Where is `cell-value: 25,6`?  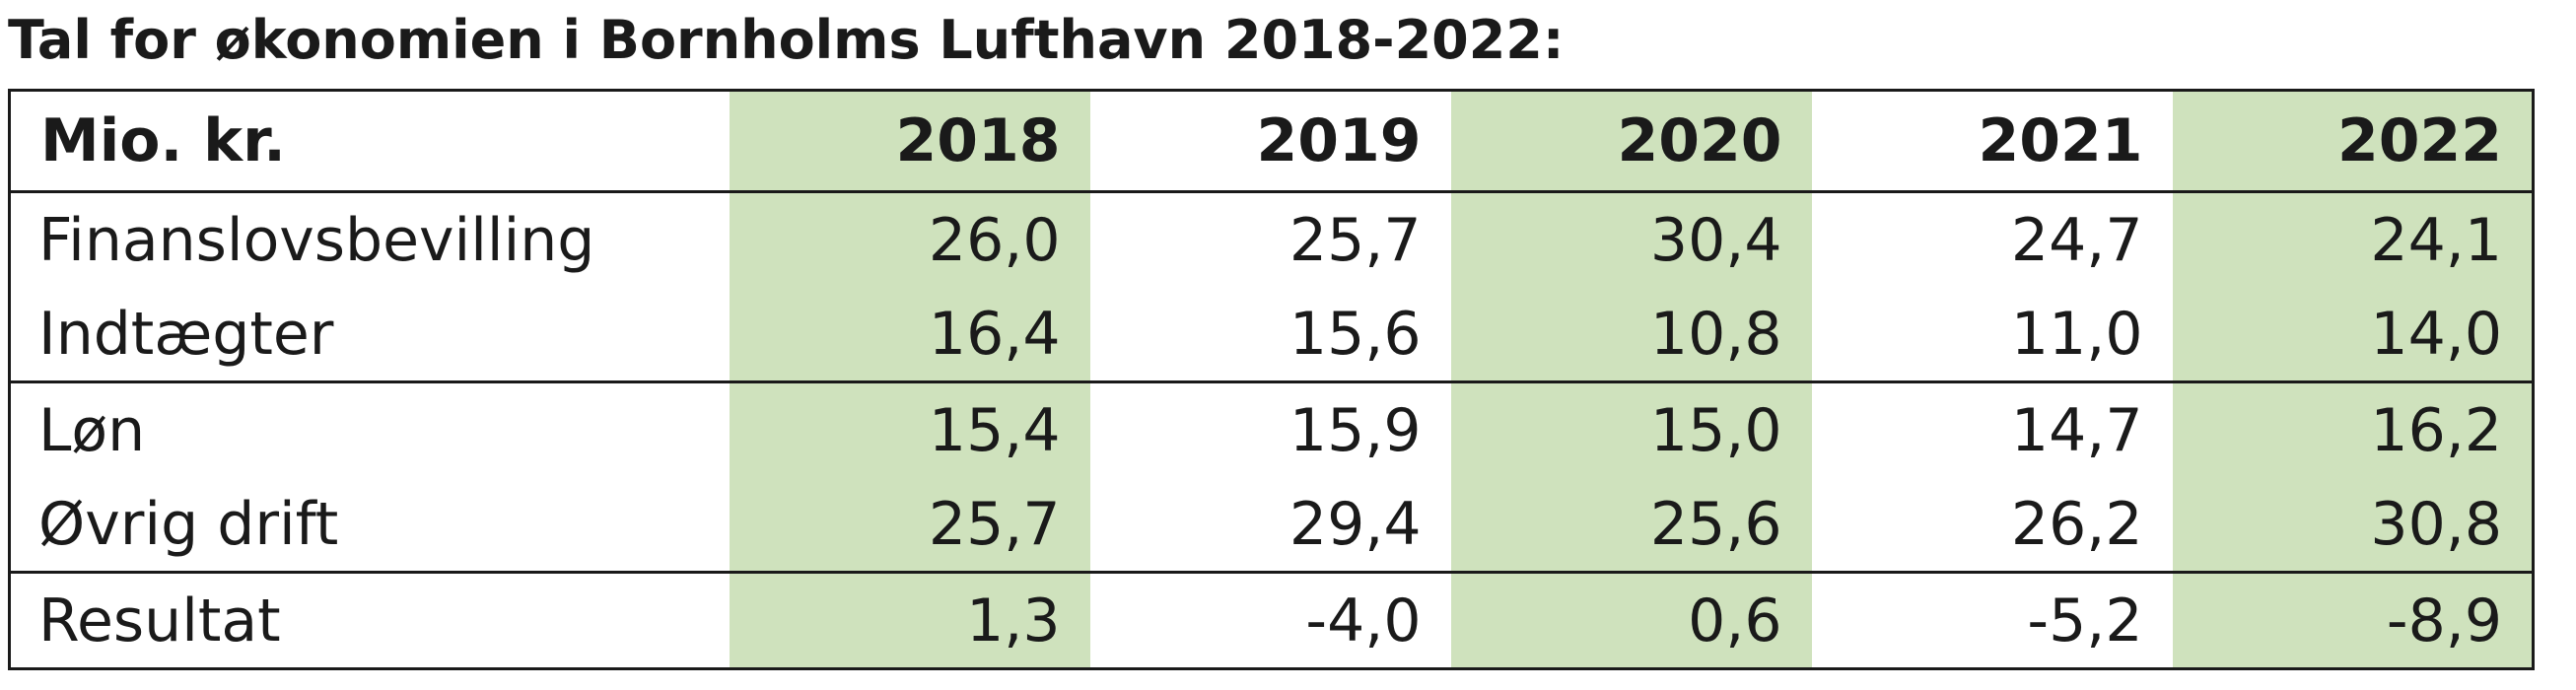 cell-value: 25,6 is located at coordinates (1631, 525).